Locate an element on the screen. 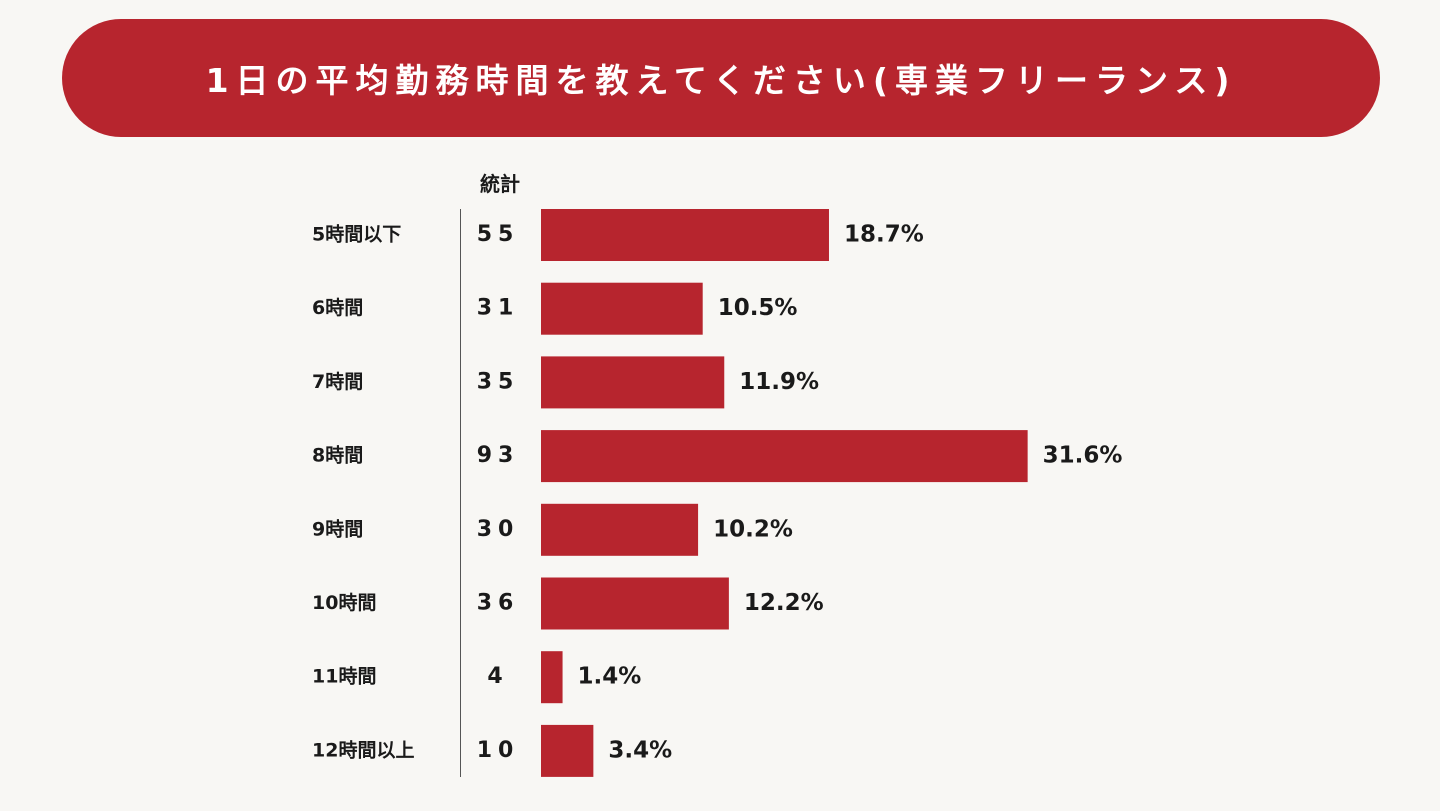  category-label: 7時間 is located at coordinates (337, 382).